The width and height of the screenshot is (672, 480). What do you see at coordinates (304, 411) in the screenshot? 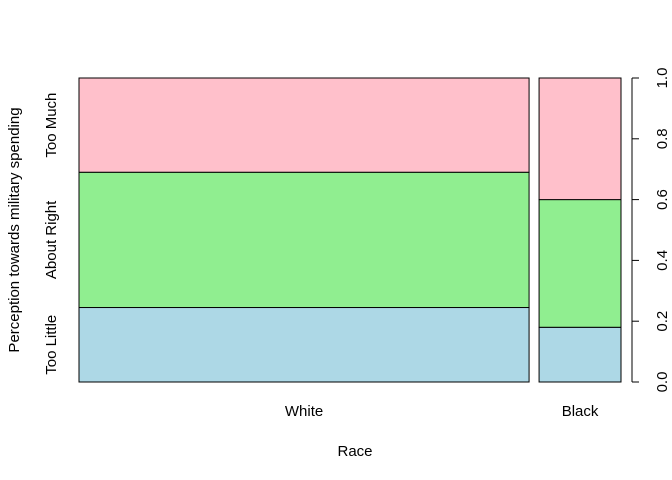
I see `x-category-label-white: White` at bounding box center [304, 411].